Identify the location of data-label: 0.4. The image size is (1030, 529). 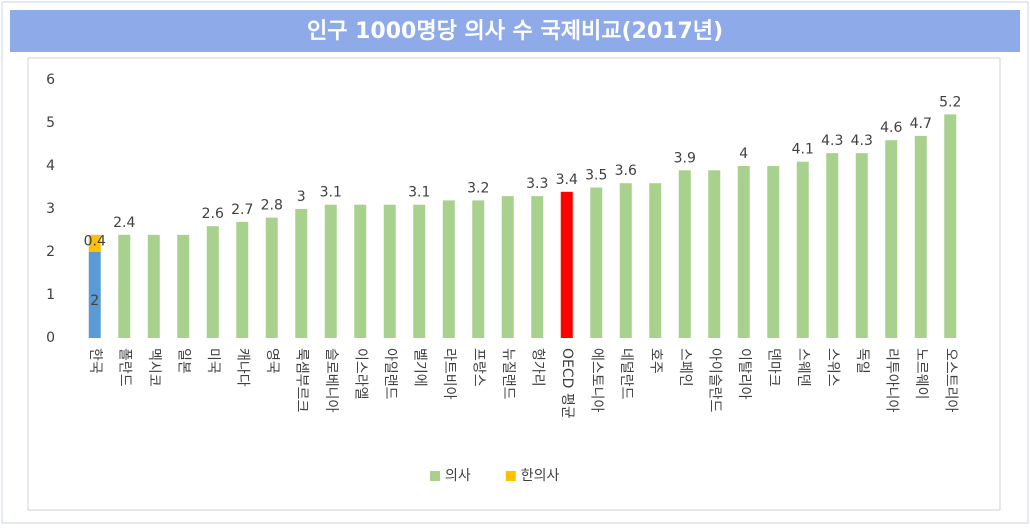
(95, 241).